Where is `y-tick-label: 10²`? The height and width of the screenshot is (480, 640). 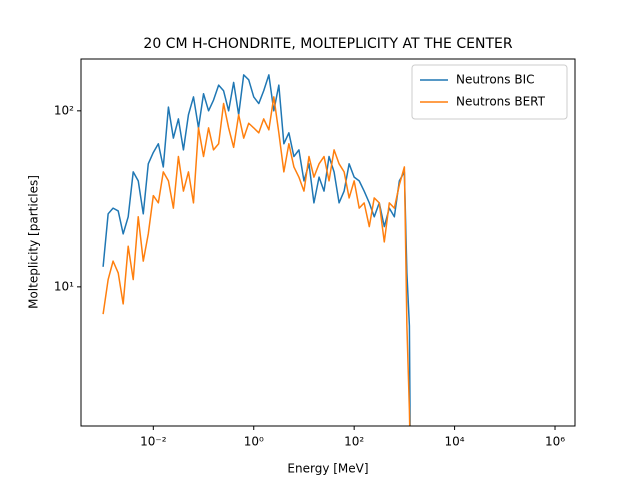
y-tick-label: 10² is located at coordinates (64, 110).